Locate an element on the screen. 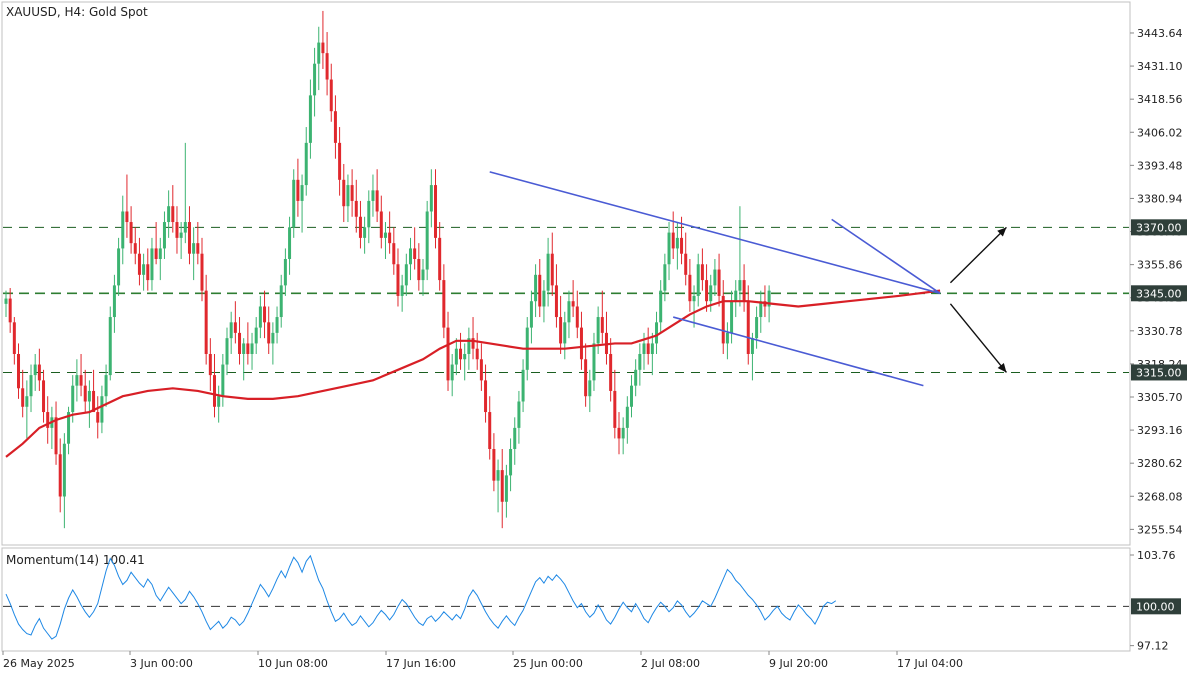 The image size is (1200, 679). trend-line is located at coordinates (715, 233).